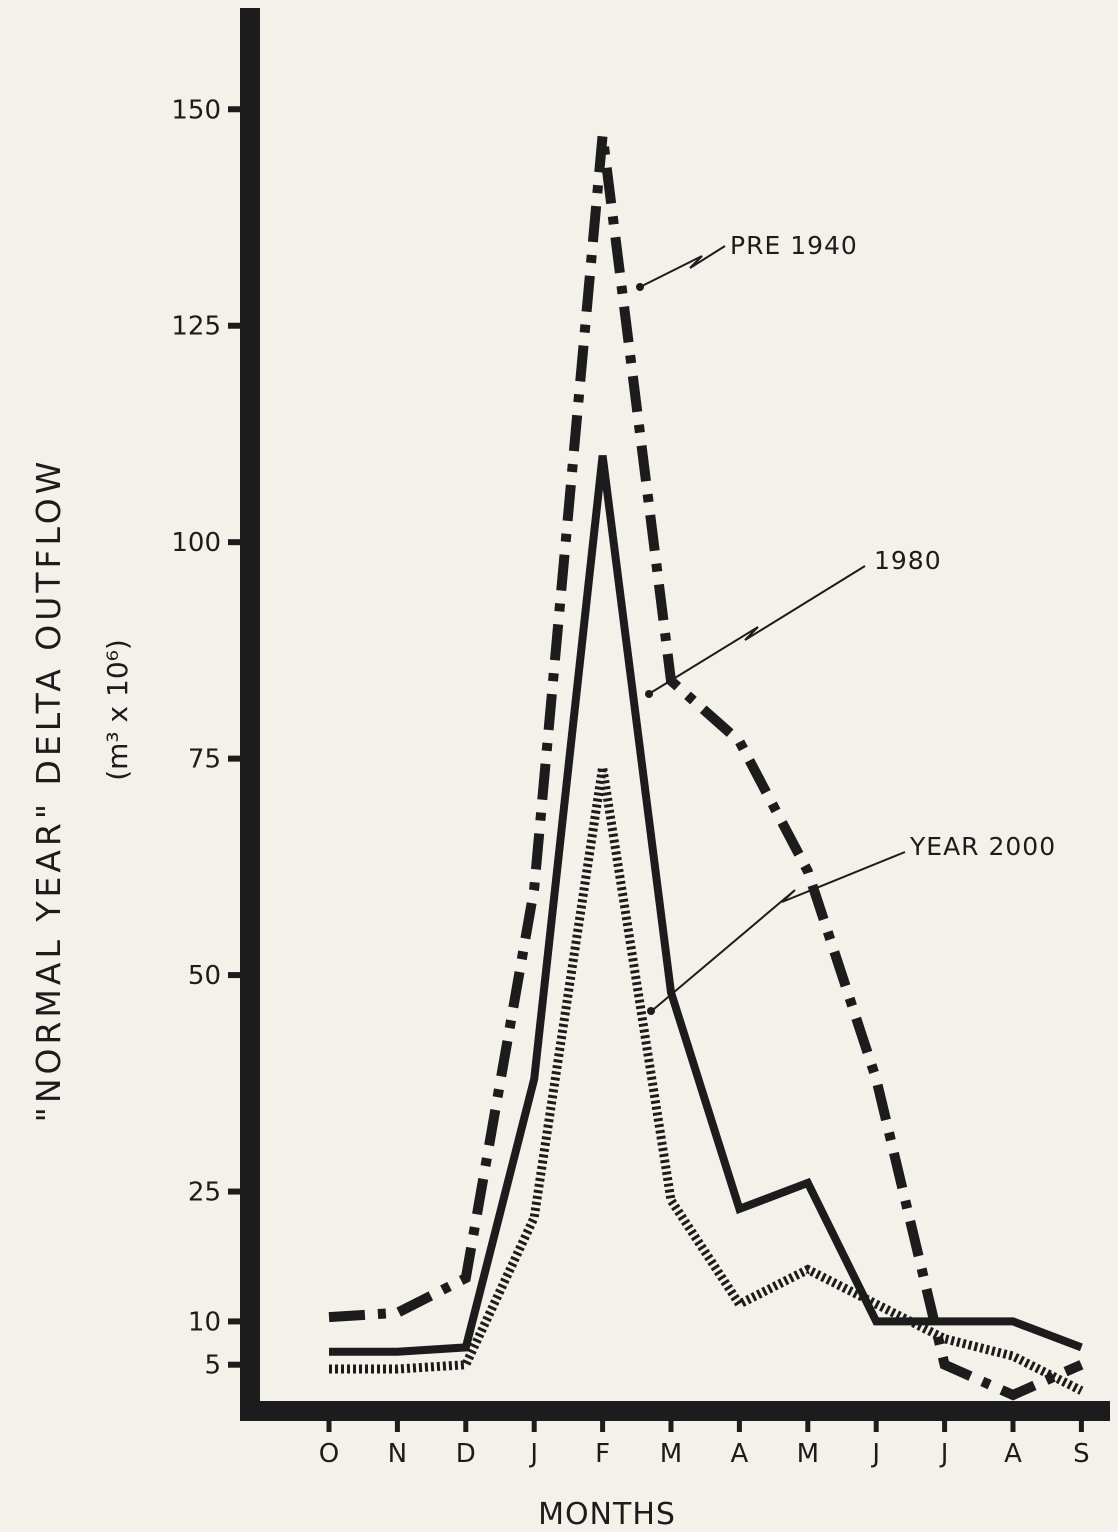 This screenshot has height=1532, width=1118. I want to click on y-tick-label-125: 125, so click(196, 327).